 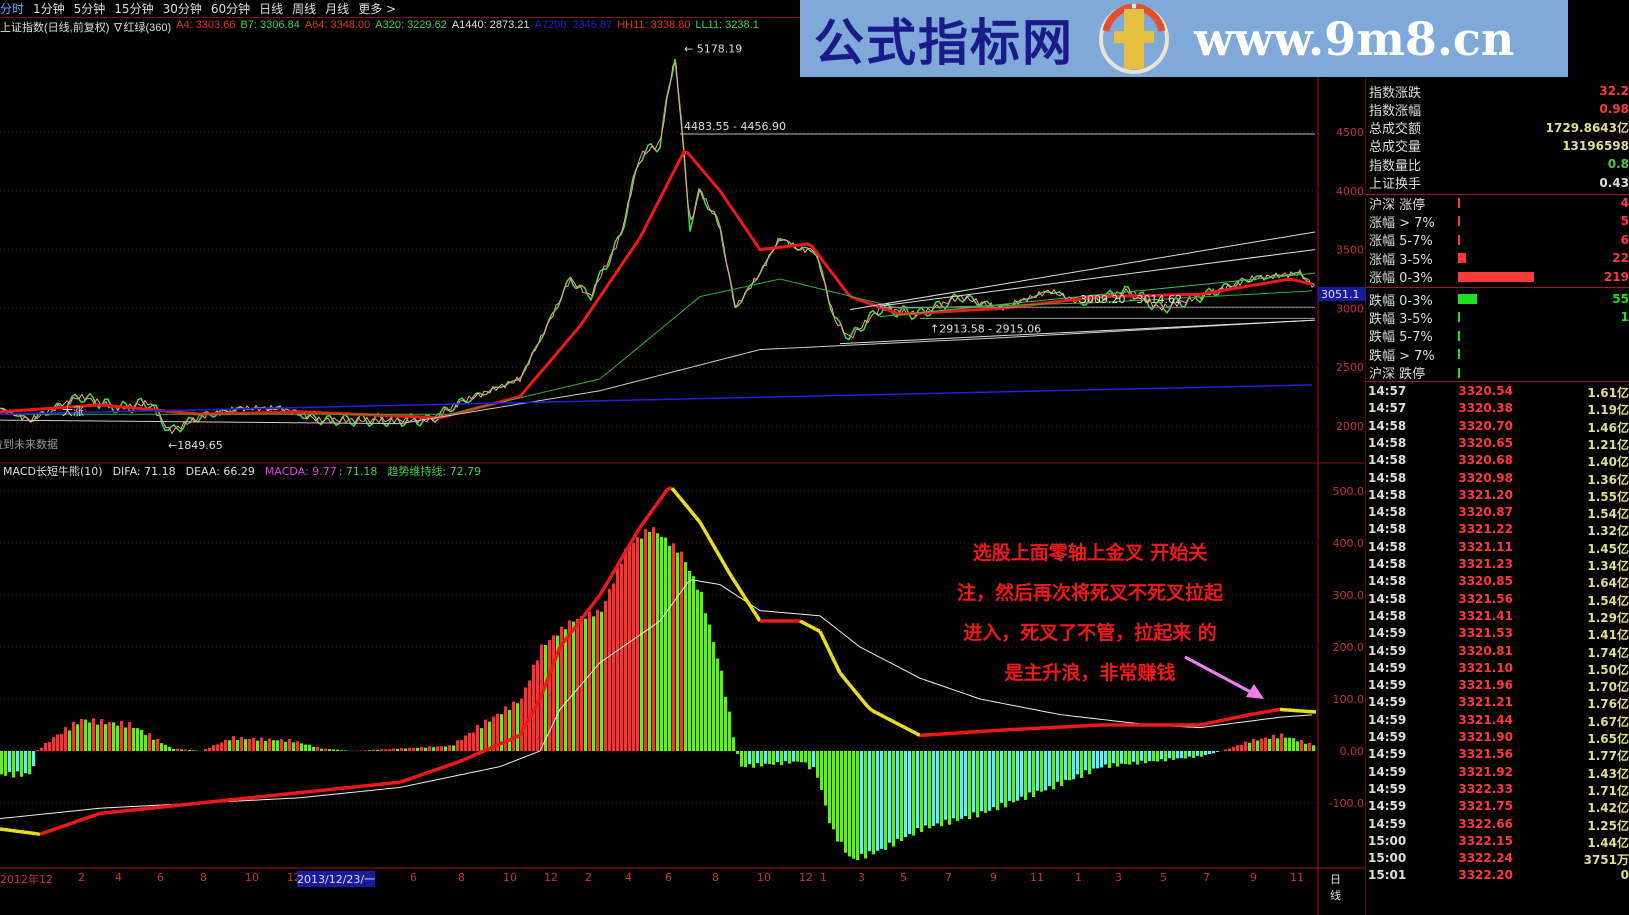 I want to click on breadth-value: 1, so click(x=1624, y=317).